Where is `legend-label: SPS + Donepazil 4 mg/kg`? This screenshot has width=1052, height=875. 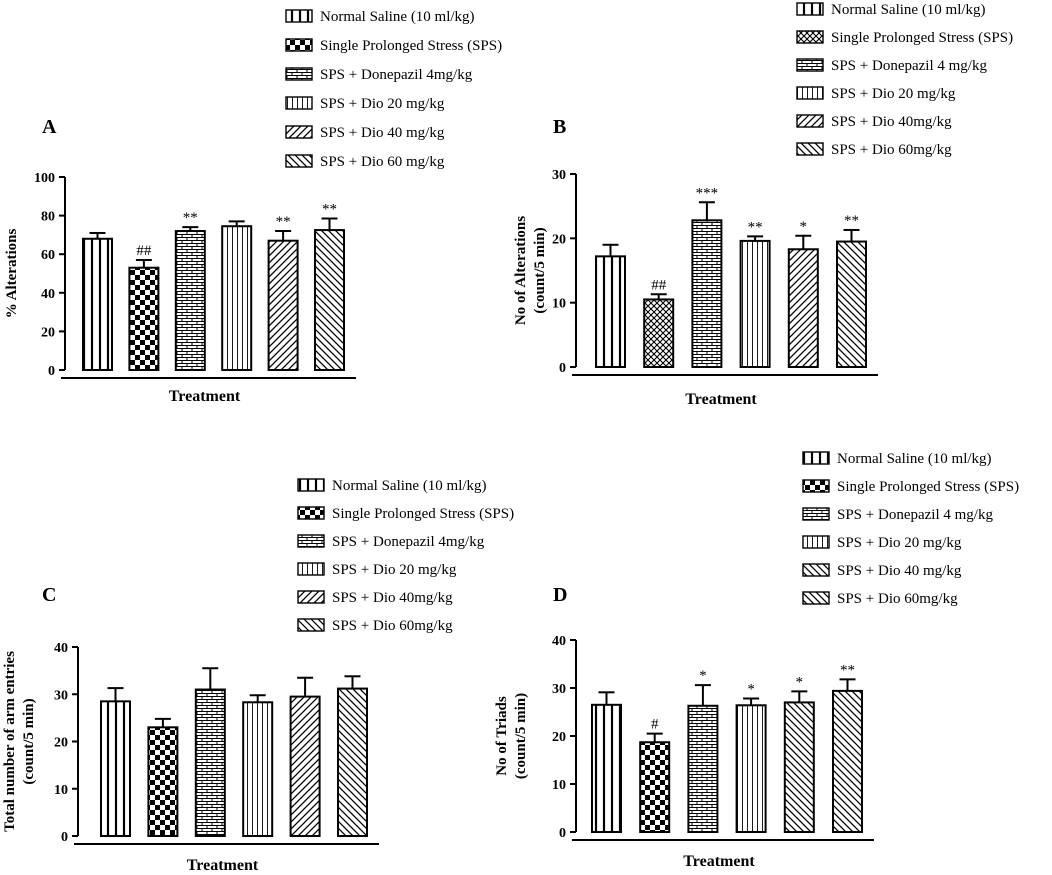 legend-label: SPS + Donepazil 4 mg/kg is located at coordinates (909, 66).